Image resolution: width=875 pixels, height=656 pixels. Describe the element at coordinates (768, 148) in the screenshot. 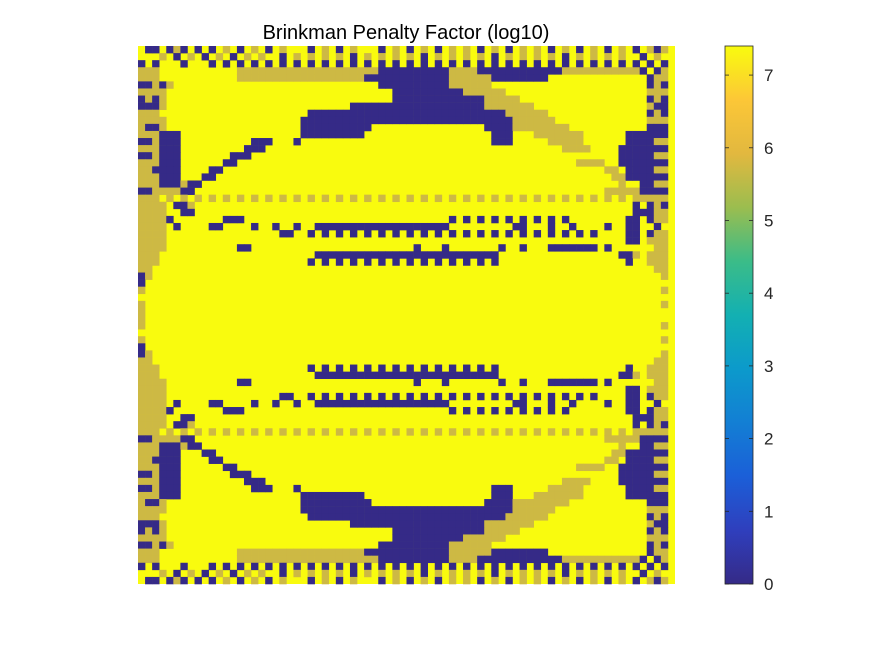

I see `colorbar-tick-label: 6` at that location.